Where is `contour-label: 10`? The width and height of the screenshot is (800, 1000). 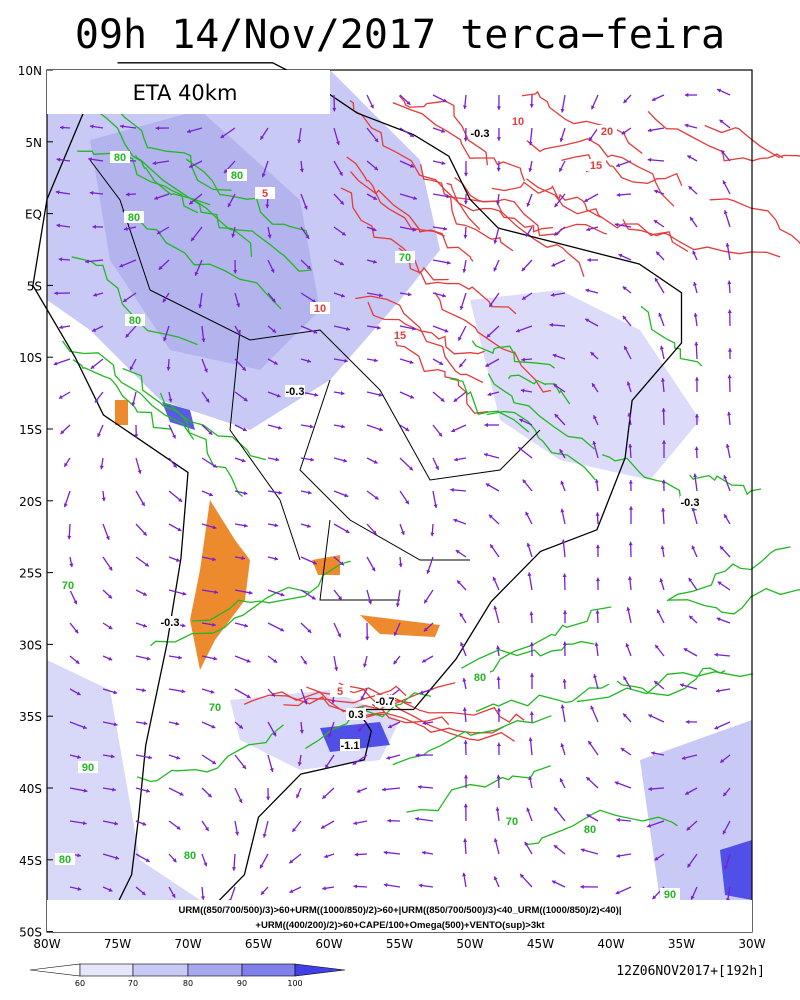 contour-label: 10 is located at coordinates (320, 309).